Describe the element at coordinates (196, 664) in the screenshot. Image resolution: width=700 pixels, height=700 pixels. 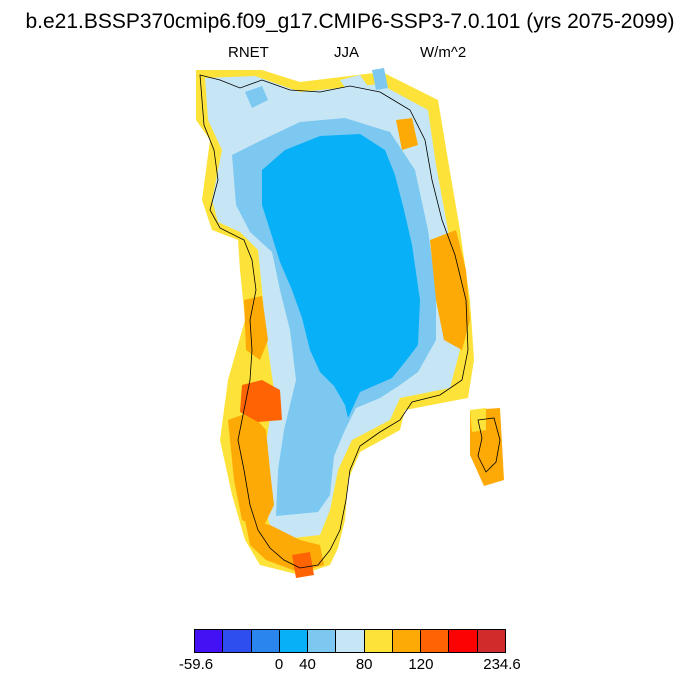
I see `colorbar-label-0: -59.6` at that location.